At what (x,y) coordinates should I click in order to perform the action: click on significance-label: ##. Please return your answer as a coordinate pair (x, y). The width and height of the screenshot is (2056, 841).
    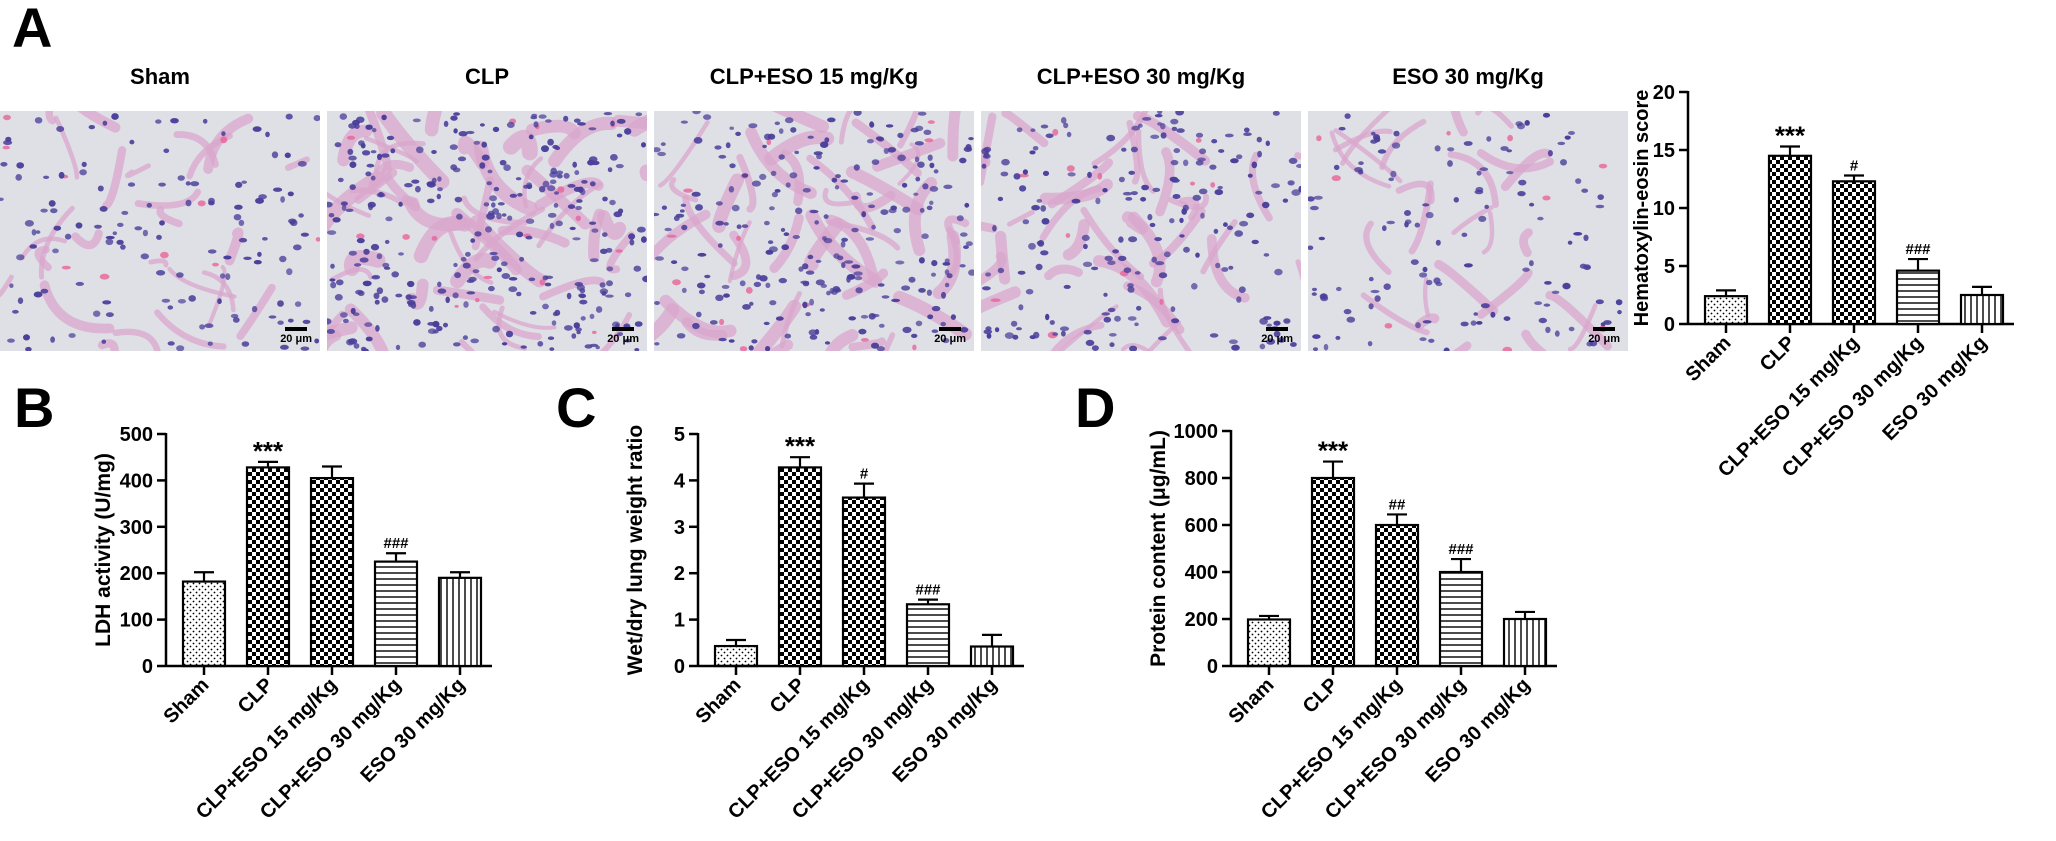
    Looking at the image, I should click on (1397, 504).